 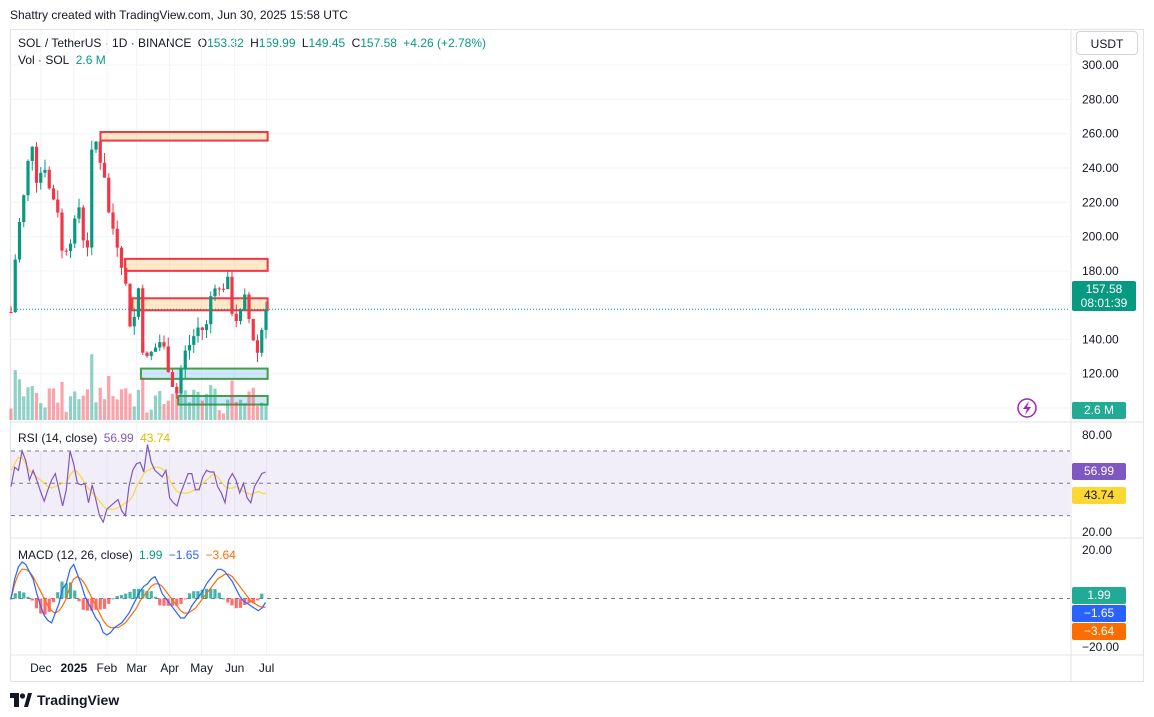 What do you see at coordinates (169, 668) in the screenshot?
I see `time-tick-label: Apr` at bounding box center [169, 668].